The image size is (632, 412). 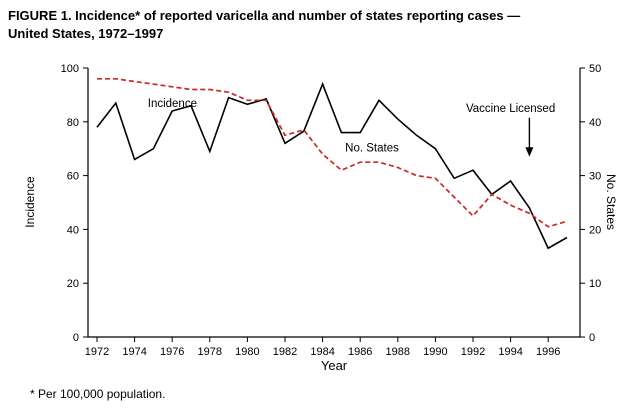 I want to click on x-tick-label: 1990, so click(x=435, y=352).